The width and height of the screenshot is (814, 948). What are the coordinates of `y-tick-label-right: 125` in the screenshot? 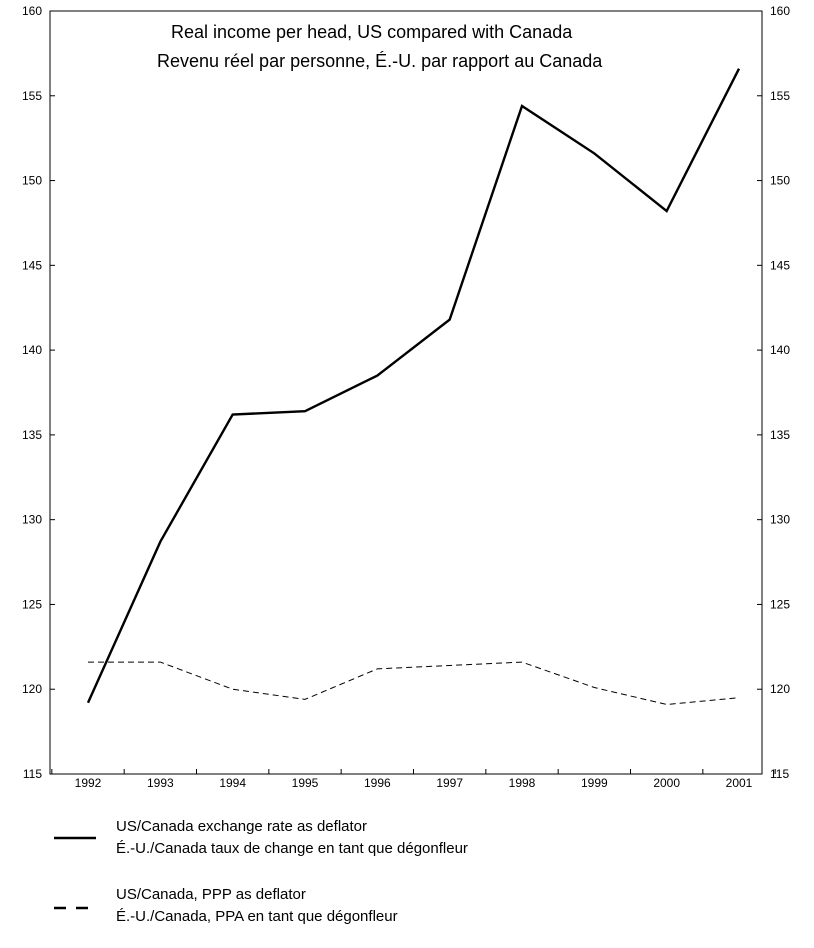 It's located at (780, 604).